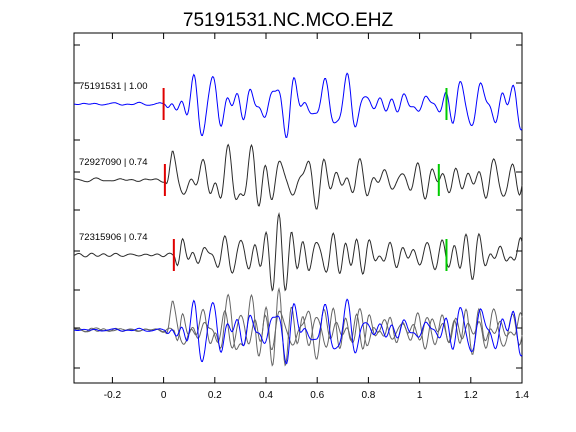 The height and width of the screenshot is (432, 576). I want to click on x-tick-label: 0.4, so click(266, 395).